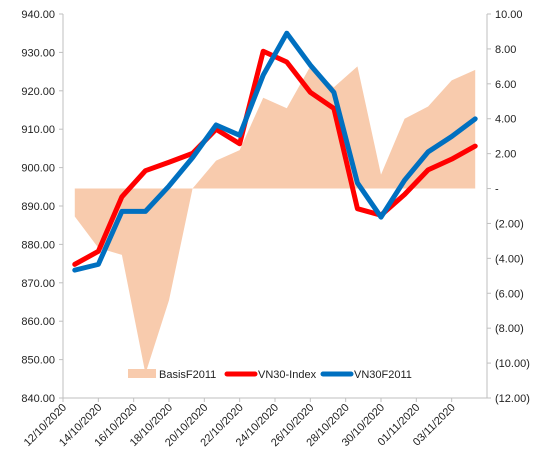 Image resolution: width=550 pixels, height=469 pixels. What do you see at coordinates (509, 224) in the screenshot?
I see `right-tick-label: (2.00)` at bounding box center [509, 224].